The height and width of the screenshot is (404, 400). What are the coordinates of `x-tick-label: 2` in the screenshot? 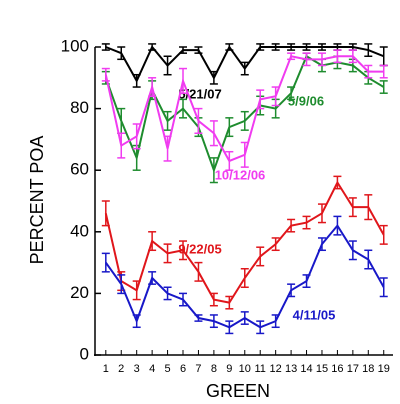 It's located at (121, 369).